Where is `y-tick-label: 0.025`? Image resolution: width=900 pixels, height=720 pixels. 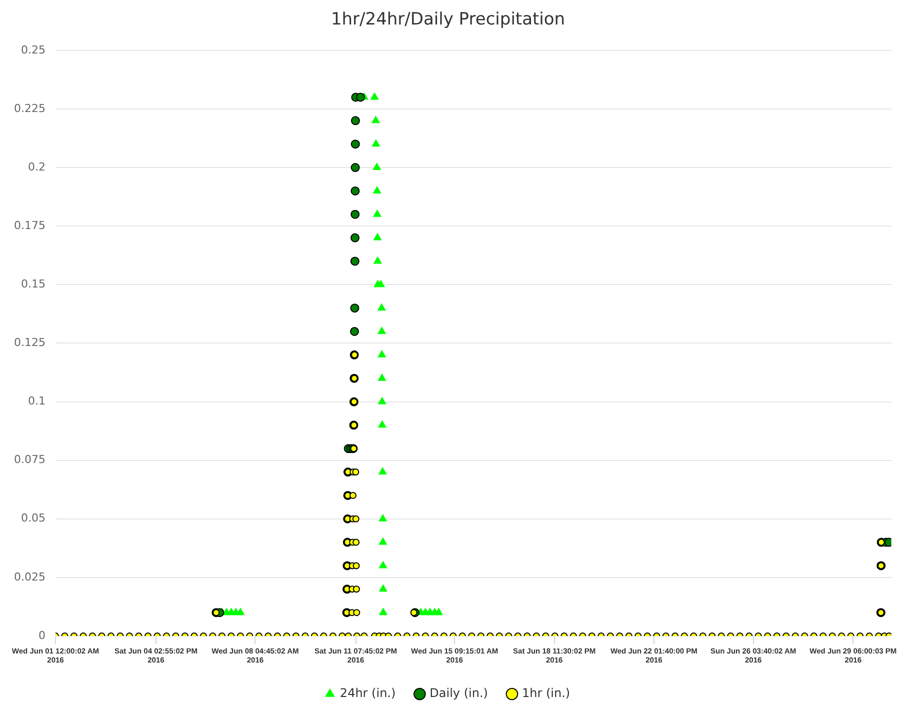 y-tick-label: 0.025 is located at coordinates (30, 577).